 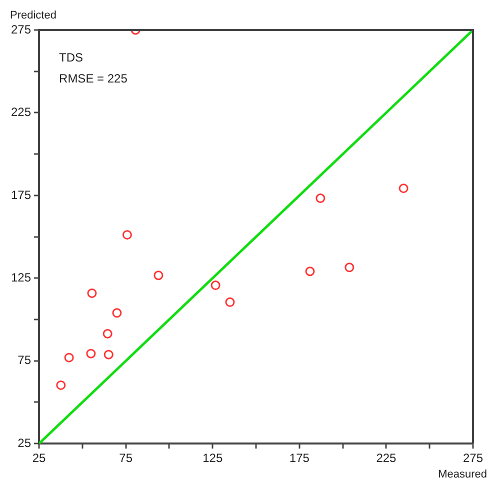 What do you see at coordinates (25, 443) in the screenshot?
I see `y-tick-label: 25` at bounding box center [25, 443].